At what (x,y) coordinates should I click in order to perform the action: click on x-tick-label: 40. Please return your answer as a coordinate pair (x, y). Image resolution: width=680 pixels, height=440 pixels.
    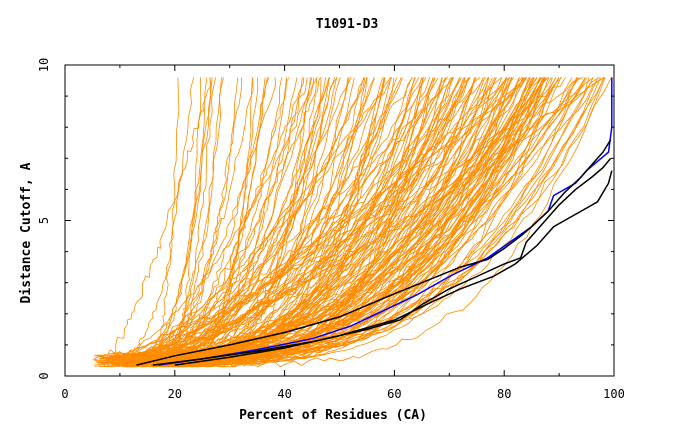
    Looking at the image, I should click on (284, 394).